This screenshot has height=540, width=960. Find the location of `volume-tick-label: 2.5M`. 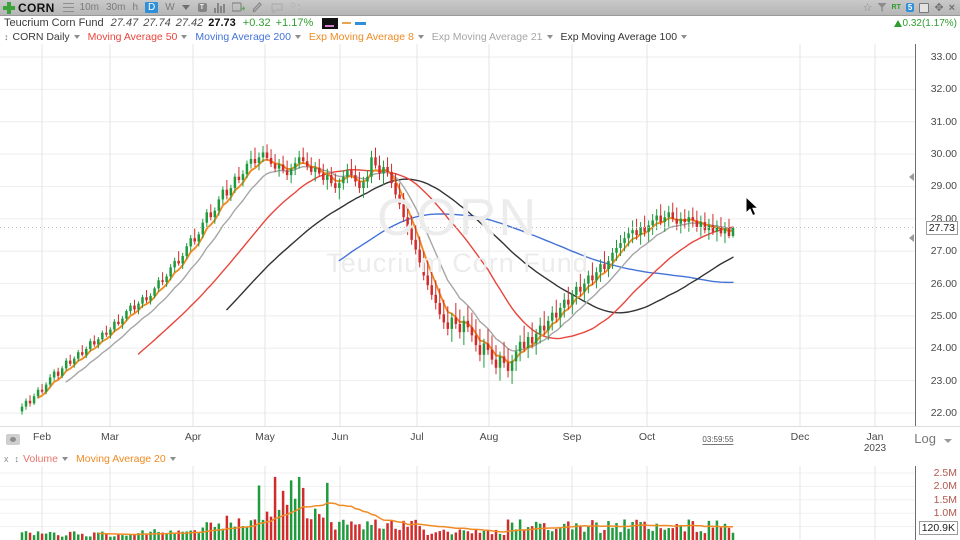

volume-tick-label: 2.5M is located at coordinates (945, 473).